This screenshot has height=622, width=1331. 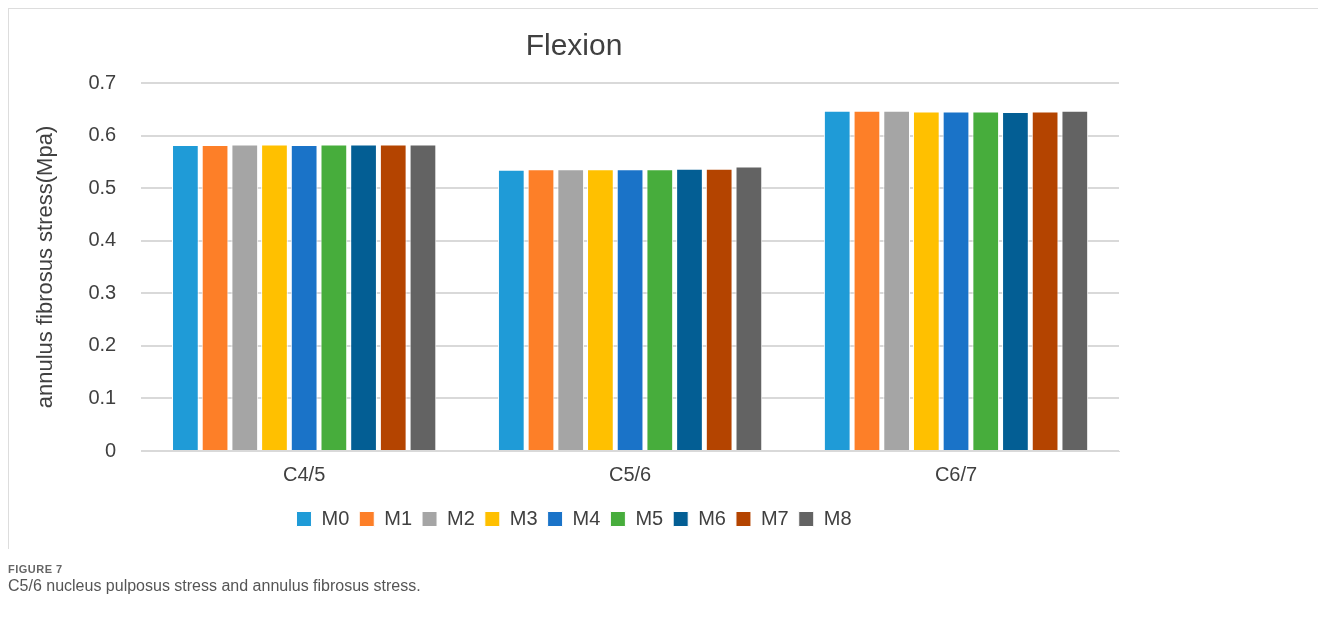 I want to click on y-tick-label: 0, so click(x=111, y=449).